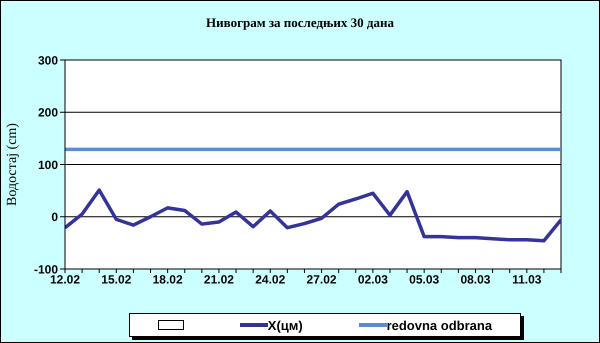  I want to click on x-tick-label: 21.02, so click(219, 279).